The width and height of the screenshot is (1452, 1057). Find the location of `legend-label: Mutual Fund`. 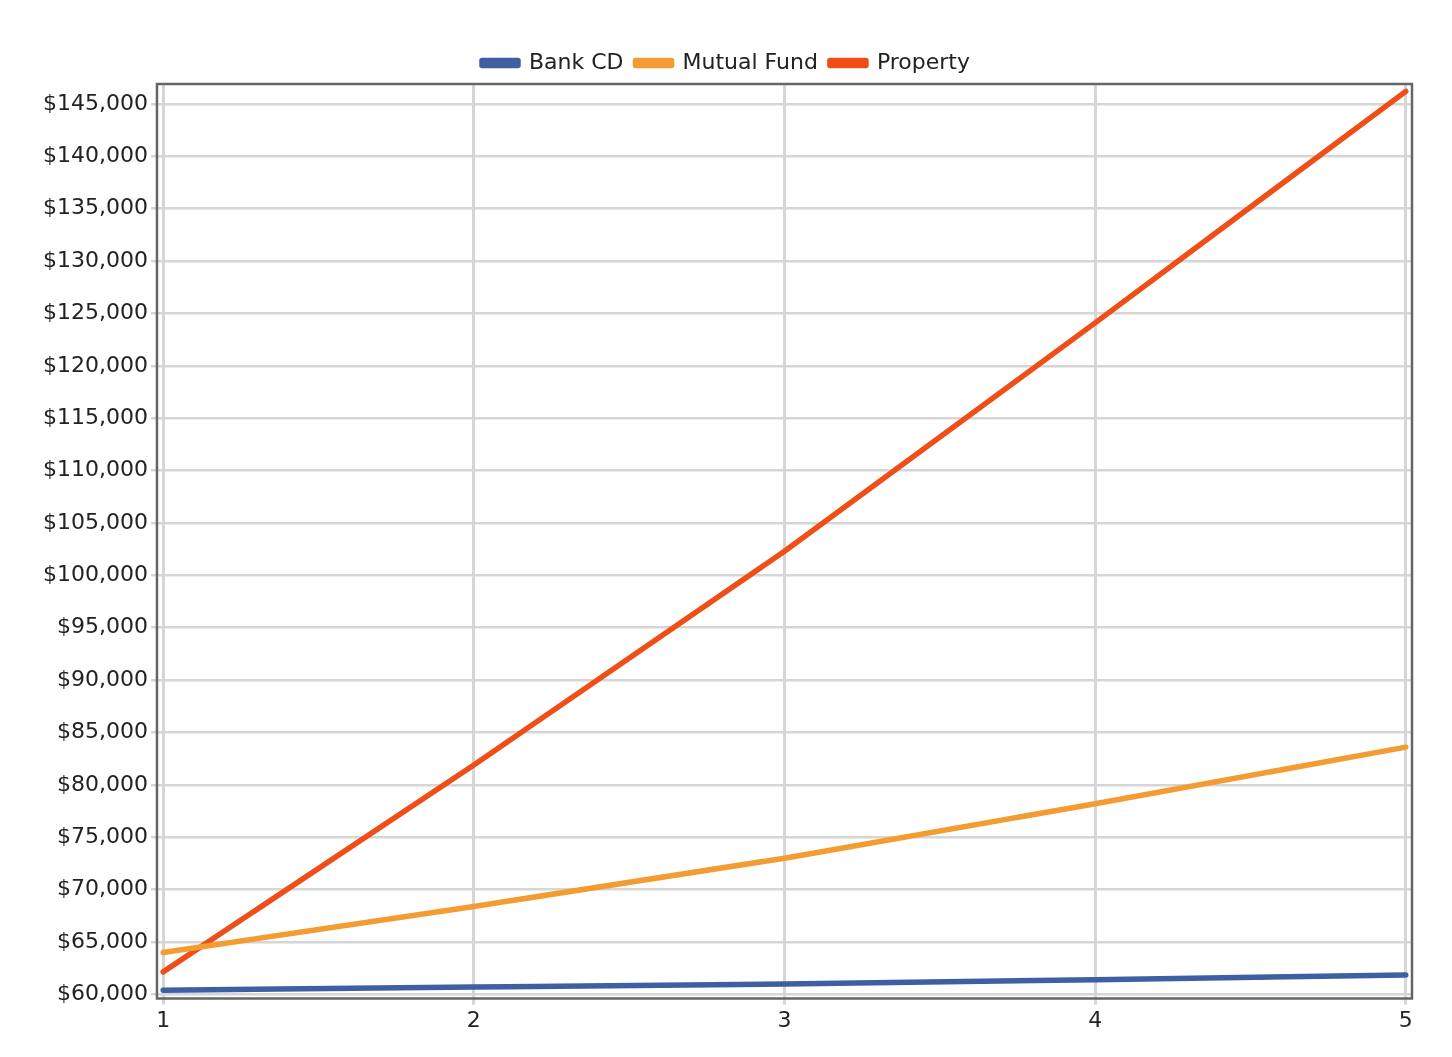

legend-label: Mutual Fund is located at coordinates (750, 61).